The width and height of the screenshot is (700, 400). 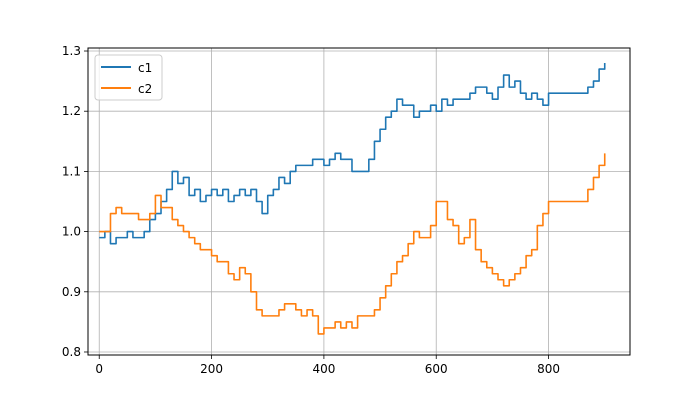 I want to click on y-tick-label: 0.9, so click(x=71, y=292).